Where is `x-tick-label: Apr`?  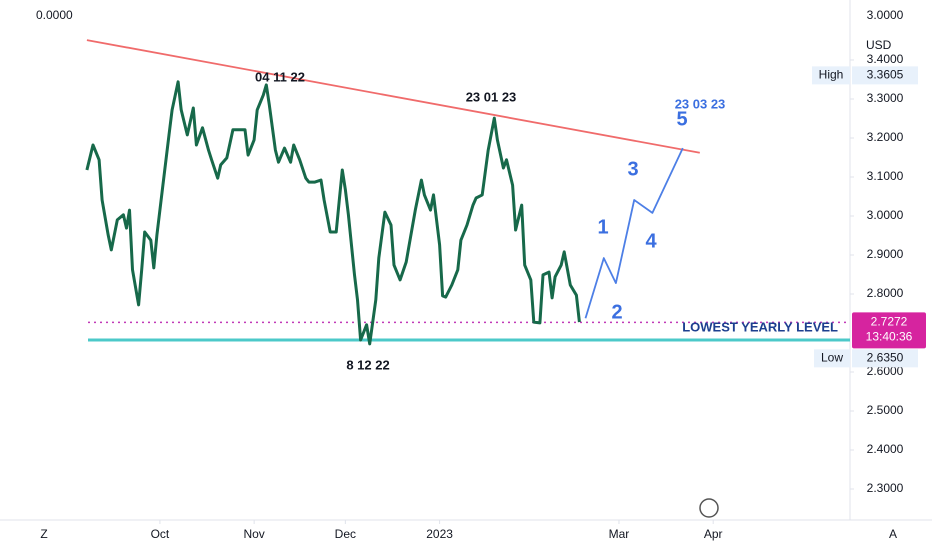
x-tick-label: Apr is located at coordinates (713, 534).